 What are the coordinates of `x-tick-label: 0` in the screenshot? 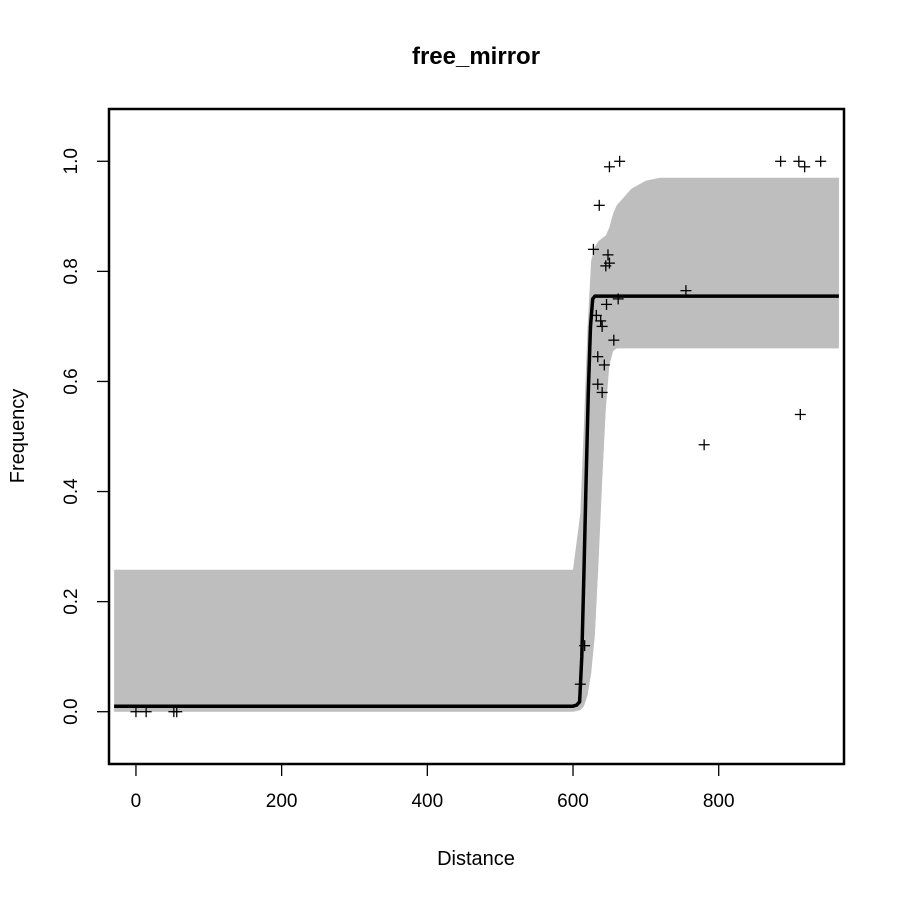 It's located at (136, 801).